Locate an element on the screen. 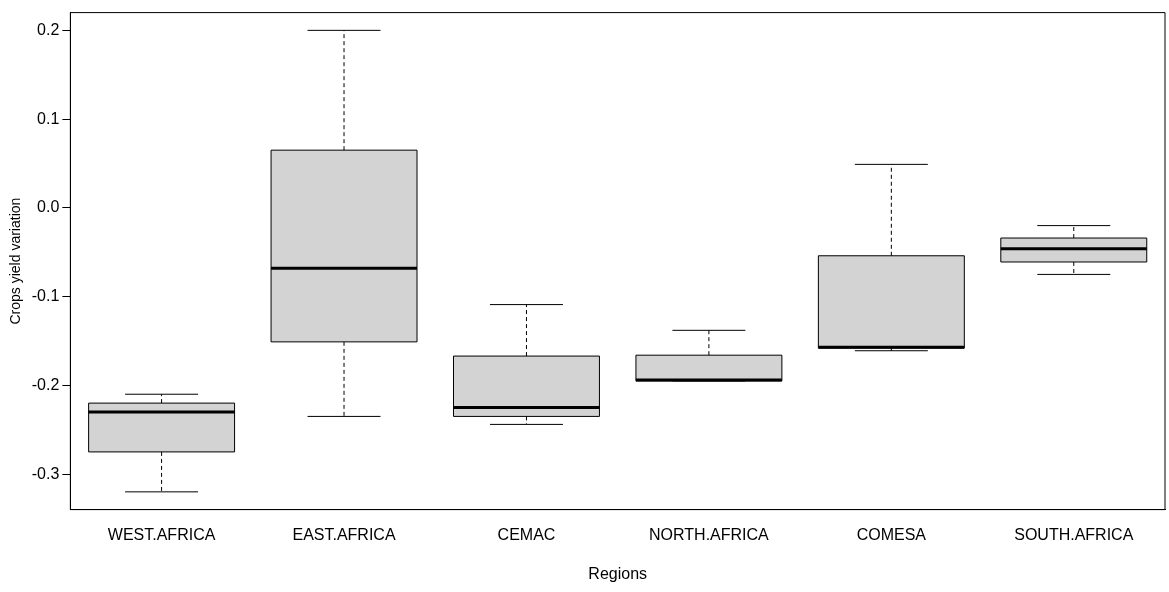 The image size is (1169, 592). y-tick-label: 0.1 is located at coordinates (48, 118).